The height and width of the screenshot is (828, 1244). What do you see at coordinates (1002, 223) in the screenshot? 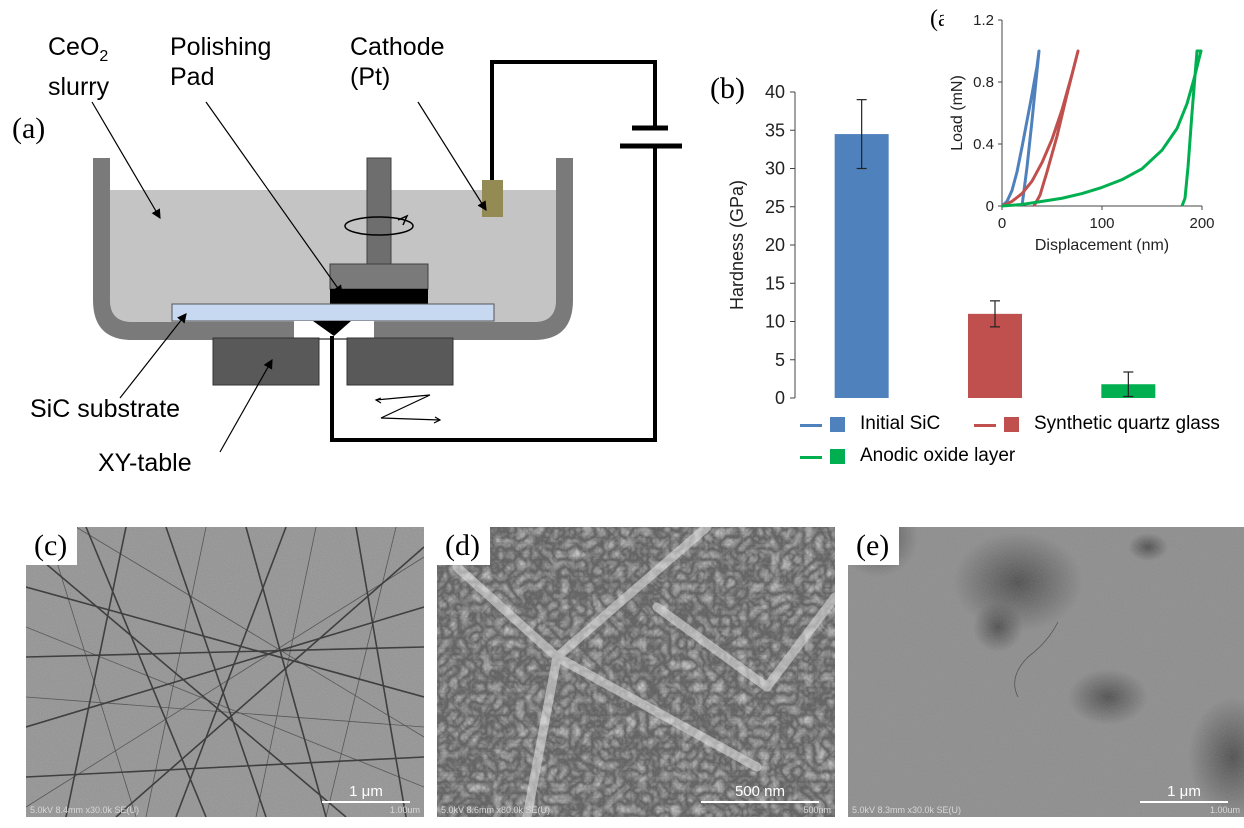
I see `inset-x-tick-label: 0` at bounding box center [1002, 223].